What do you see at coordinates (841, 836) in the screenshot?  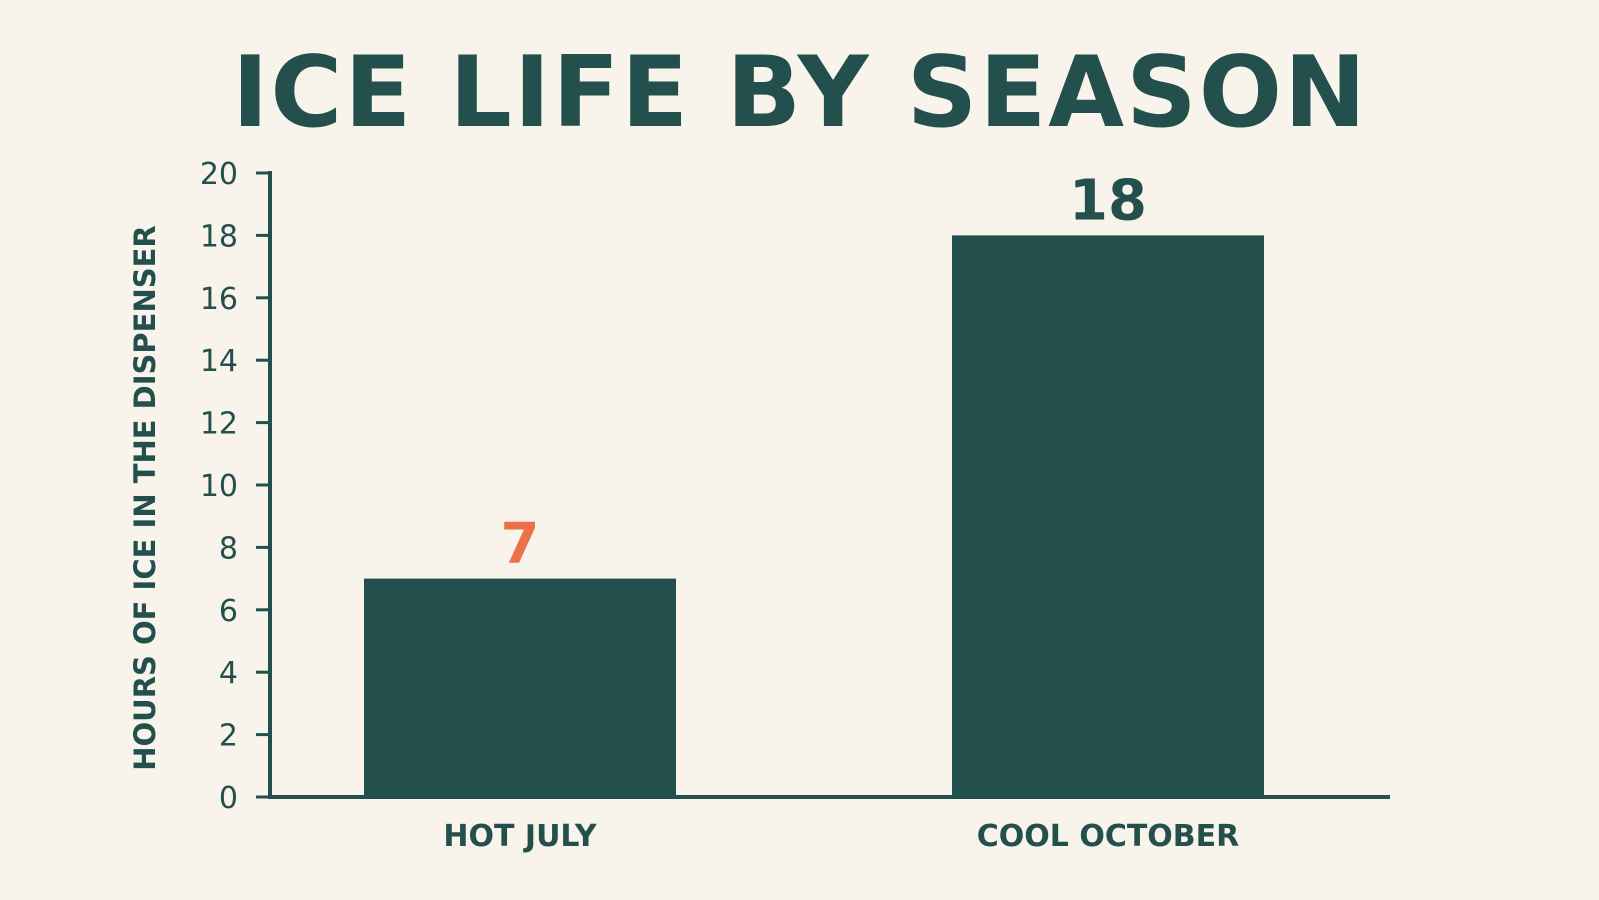 I see `x-axis-labels: HOT JULY COOL OCTOBER` at bounding box center [841, 836].